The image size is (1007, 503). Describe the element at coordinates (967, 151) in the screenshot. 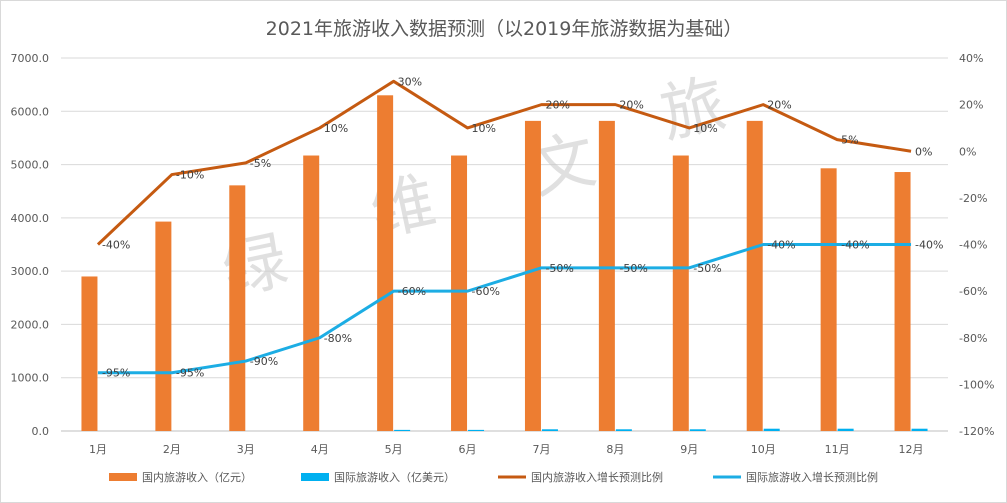

I see `right-axis-tick: 0%` at that location.